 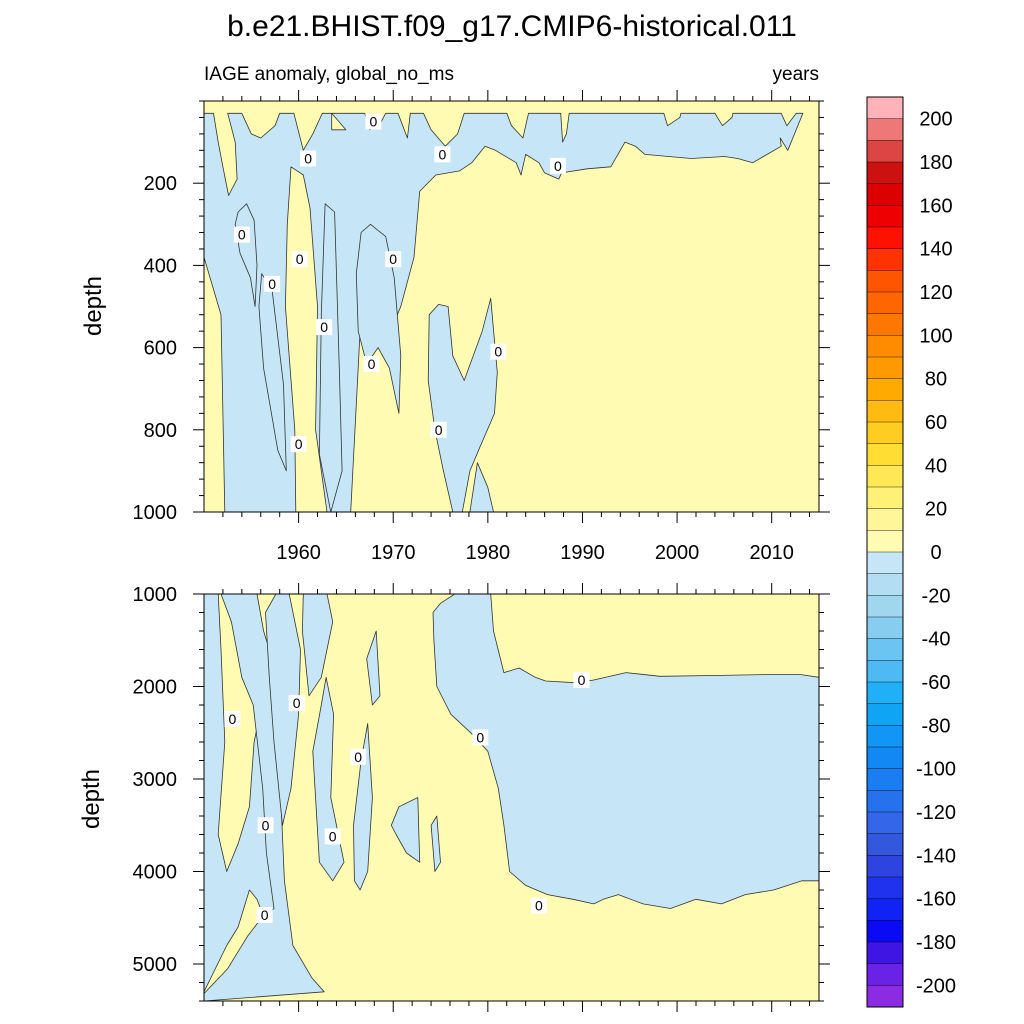 What do you see at coordinates (936, 683) in the screenshot?
I see `colorbar-label: -60` at bounding box center [936, 683].